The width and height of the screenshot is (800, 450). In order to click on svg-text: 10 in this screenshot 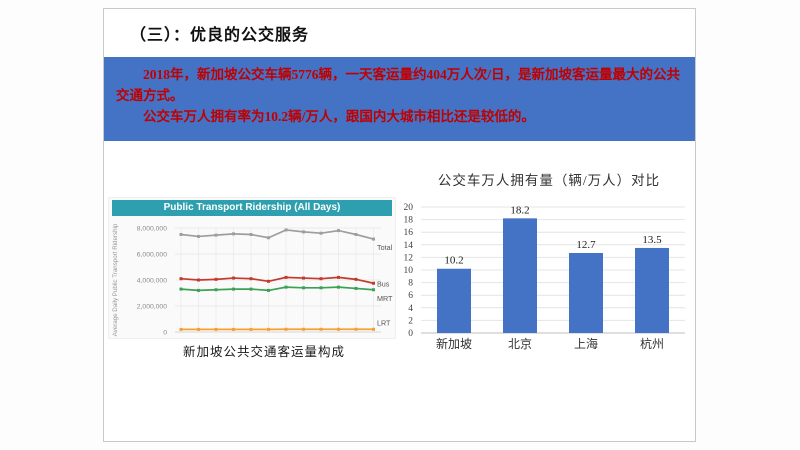, I will do `click(409, 271)`.